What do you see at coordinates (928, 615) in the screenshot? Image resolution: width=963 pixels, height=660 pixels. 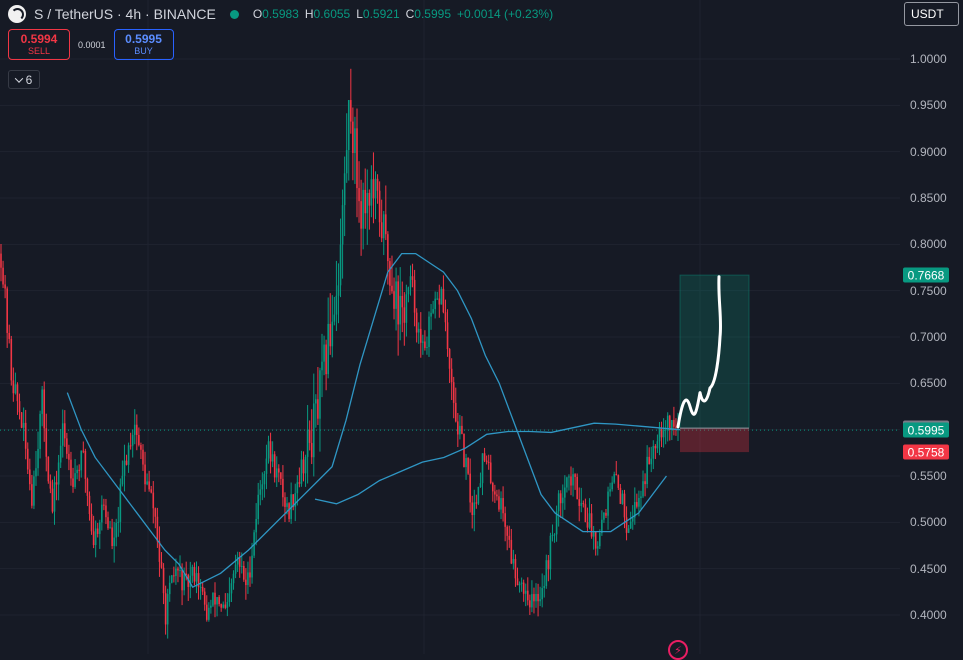 I see `y-tick-label: 0.4000` at bounding box center [928, 615].